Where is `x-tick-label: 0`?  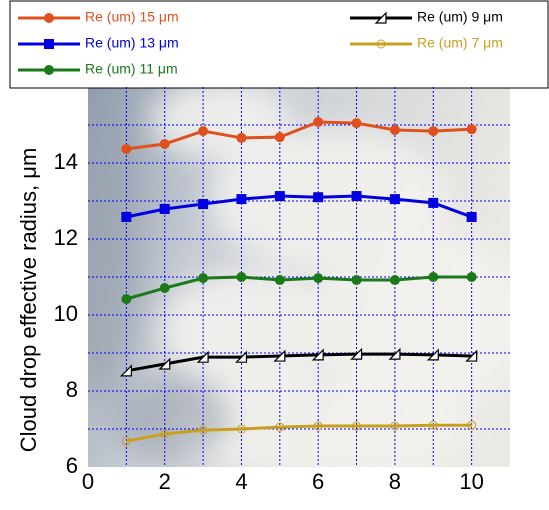
x-tick-label: 0 is located at coordinates (88, 481).